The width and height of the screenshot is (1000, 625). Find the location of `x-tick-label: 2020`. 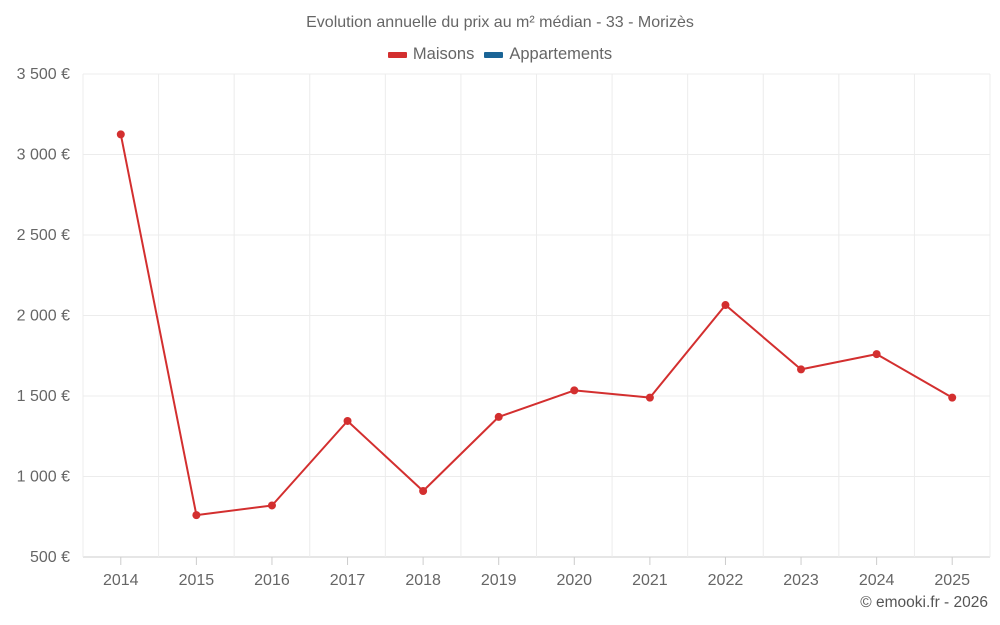

x-tick-label: 2020 is located at coordinates (574, 580).